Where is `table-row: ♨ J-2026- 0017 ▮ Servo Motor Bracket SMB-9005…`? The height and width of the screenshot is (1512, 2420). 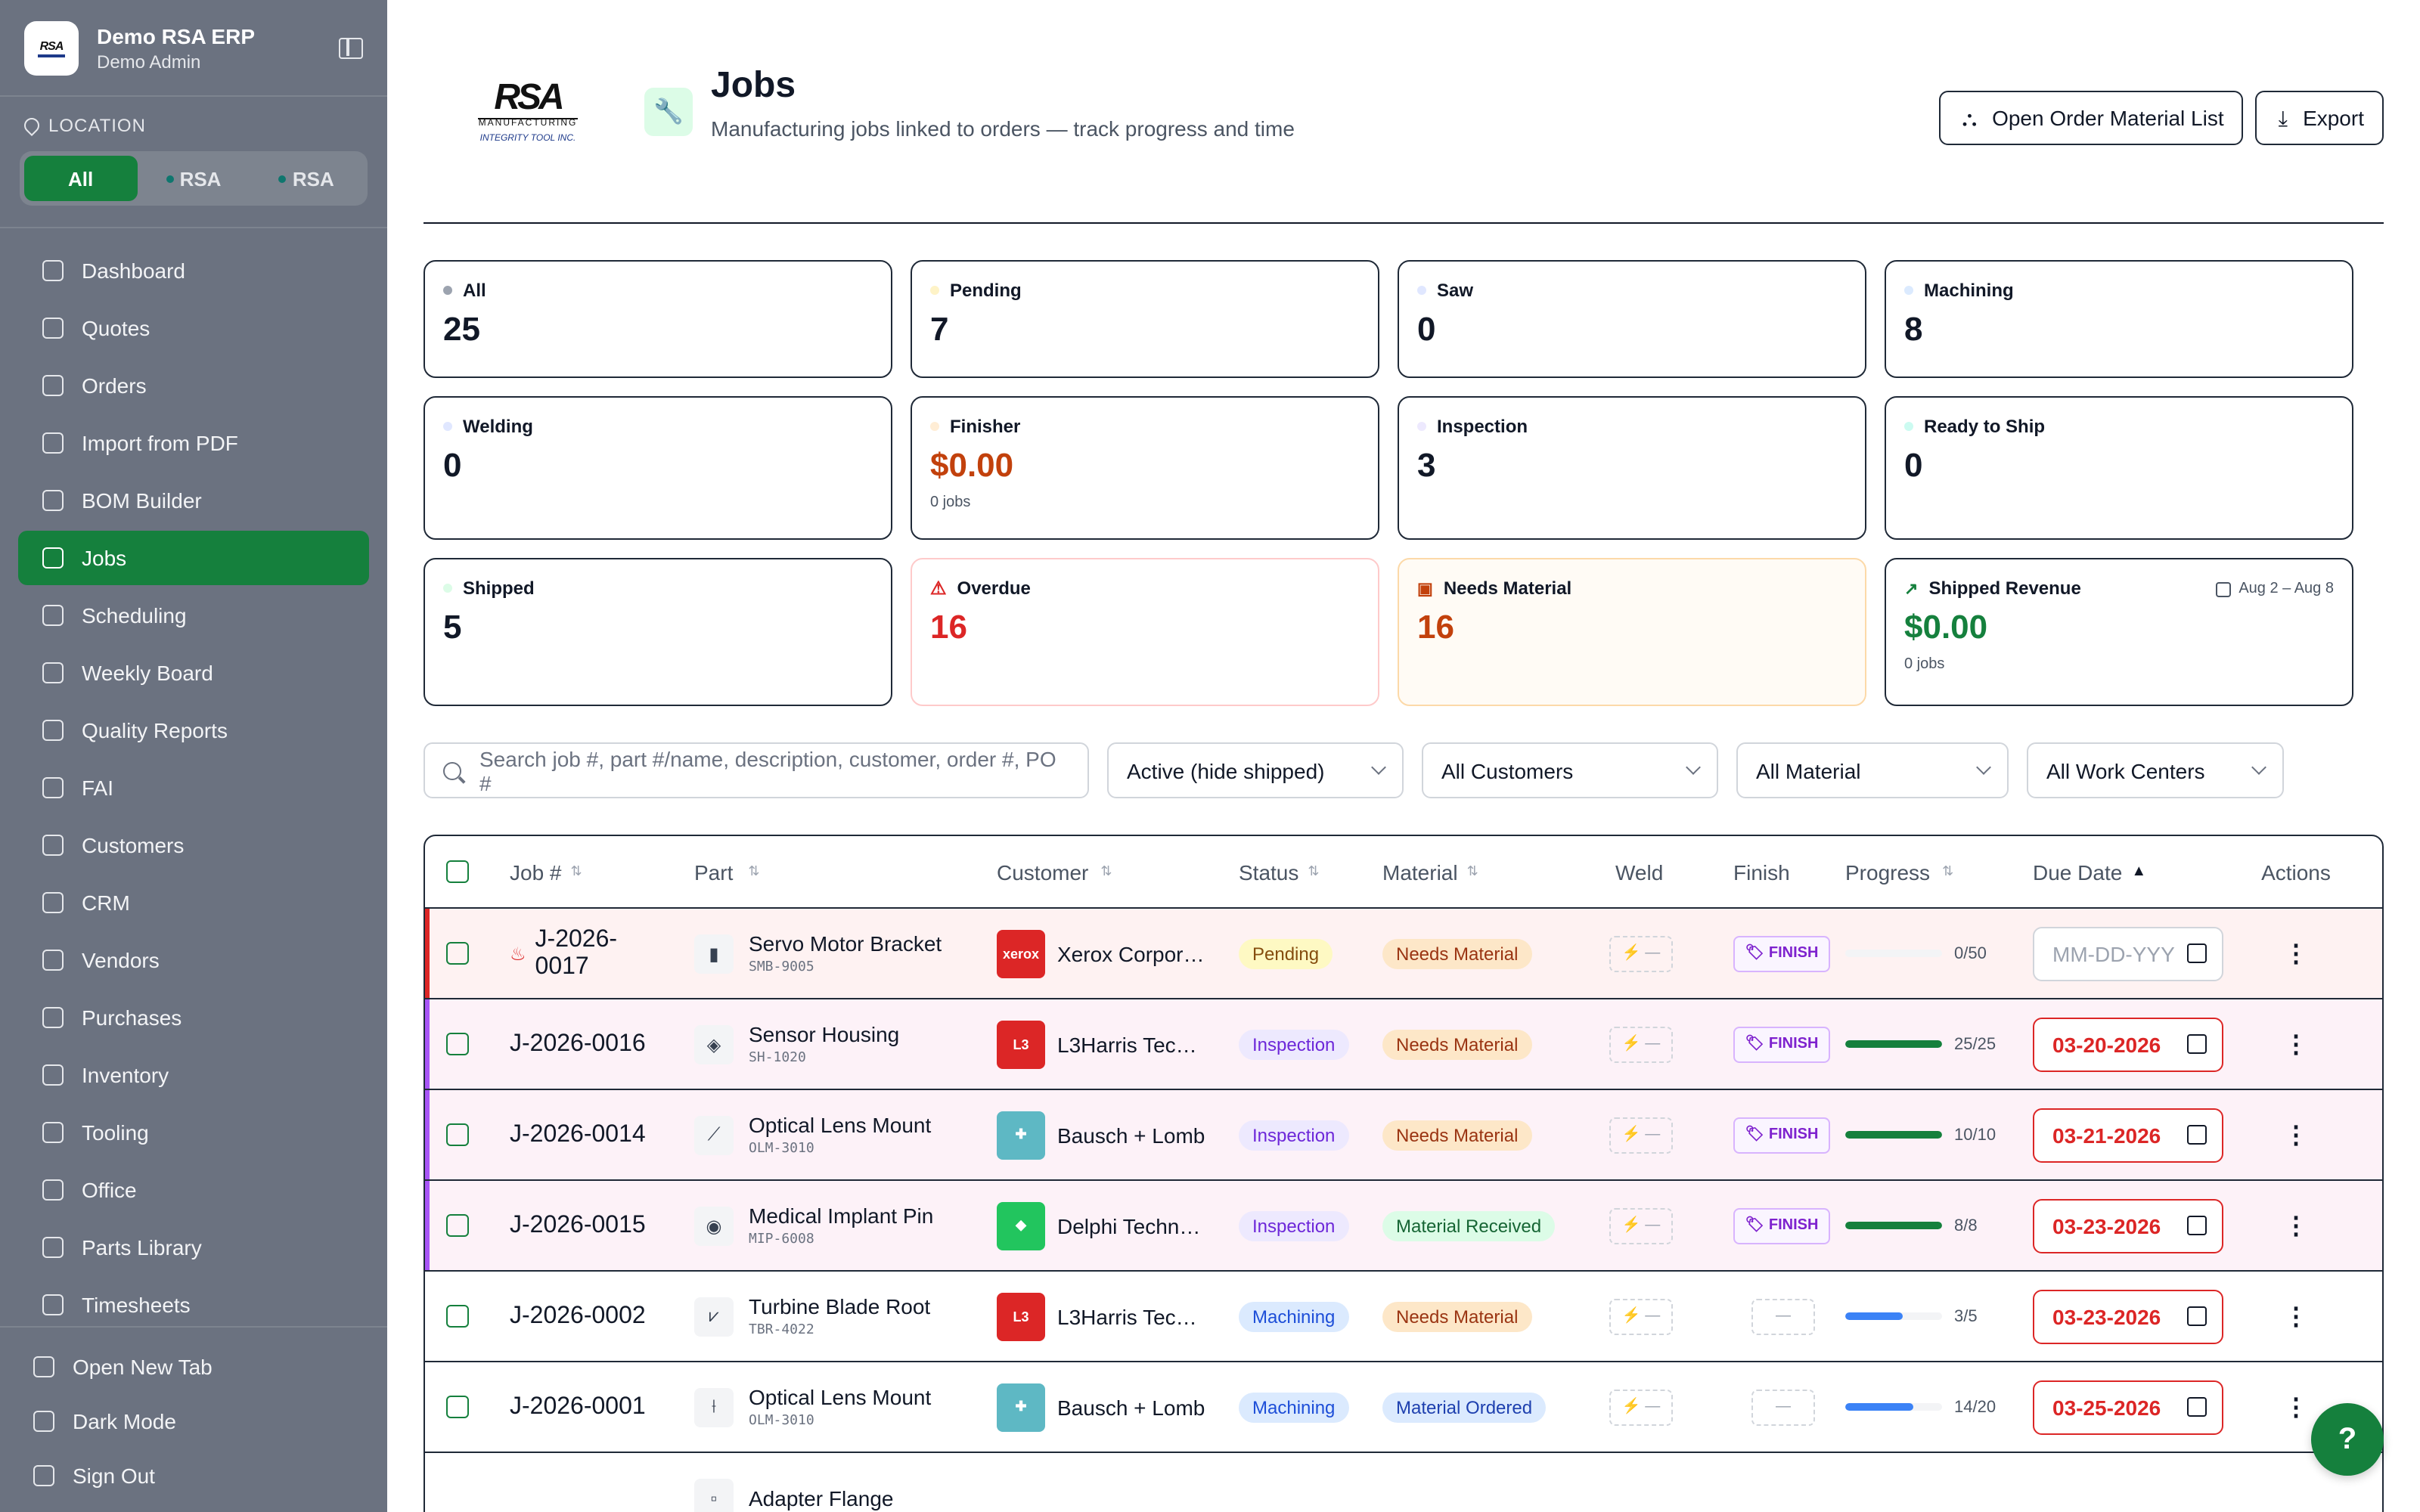 table-row: ♨ J-2026- 0017 ▮ Servo Motor Bracket SMB-9005… is located at coordinates (1403, 954).